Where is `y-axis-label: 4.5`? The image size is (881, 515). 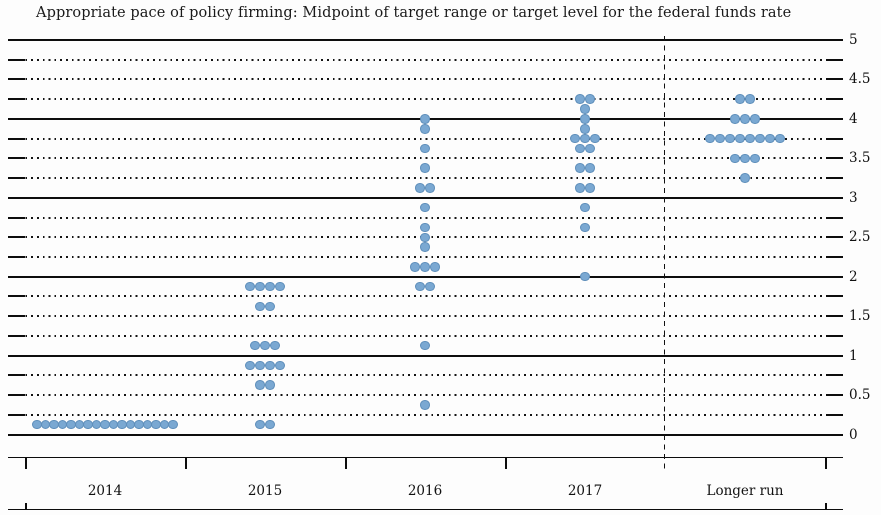
y-axis-label: 4.5 is located at coordinates (860, 79).